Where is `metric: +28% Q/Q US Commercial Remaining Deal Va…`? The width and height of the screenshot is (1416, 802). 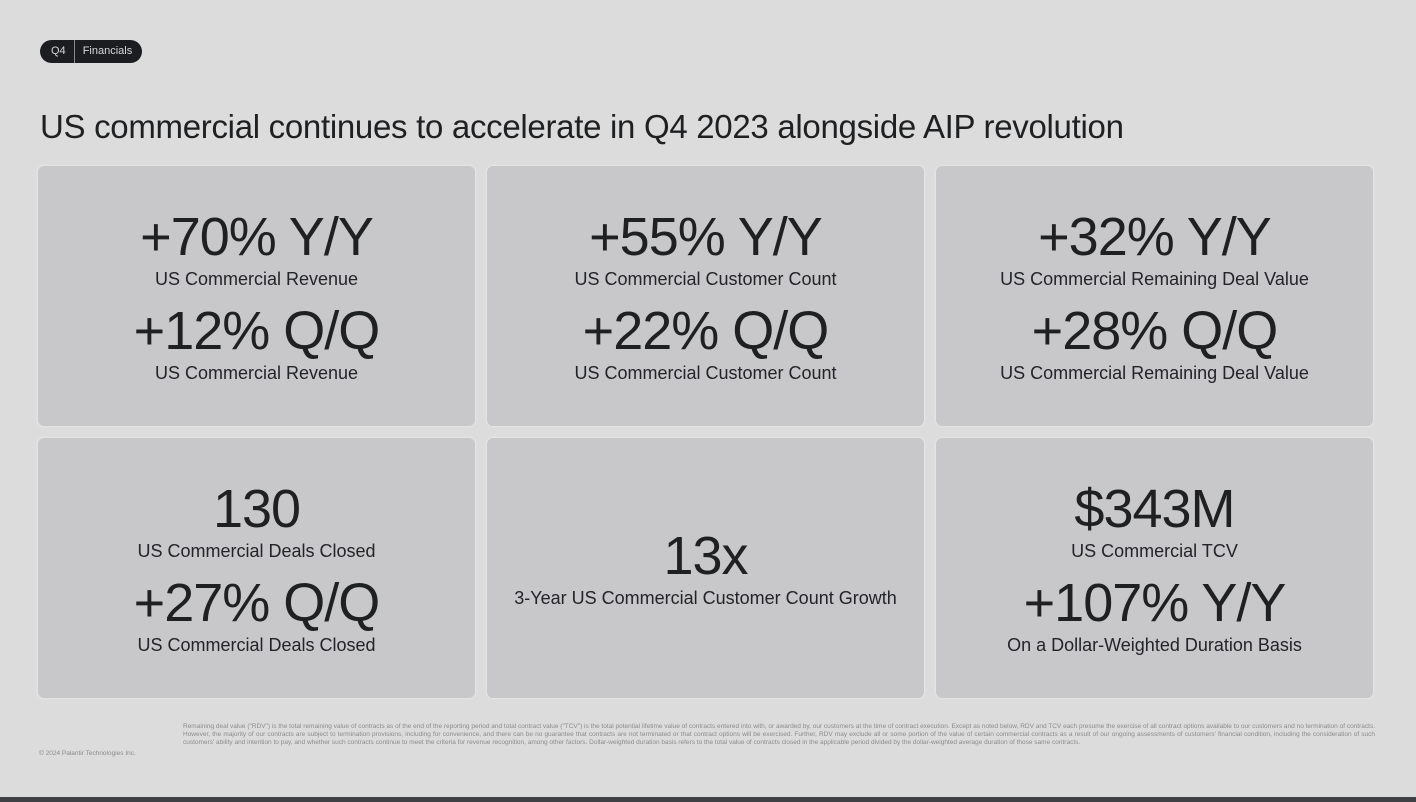 metric: +28% Q/Q US Commercial Remaining Deal Va… is located at coordinates (1154, 343).